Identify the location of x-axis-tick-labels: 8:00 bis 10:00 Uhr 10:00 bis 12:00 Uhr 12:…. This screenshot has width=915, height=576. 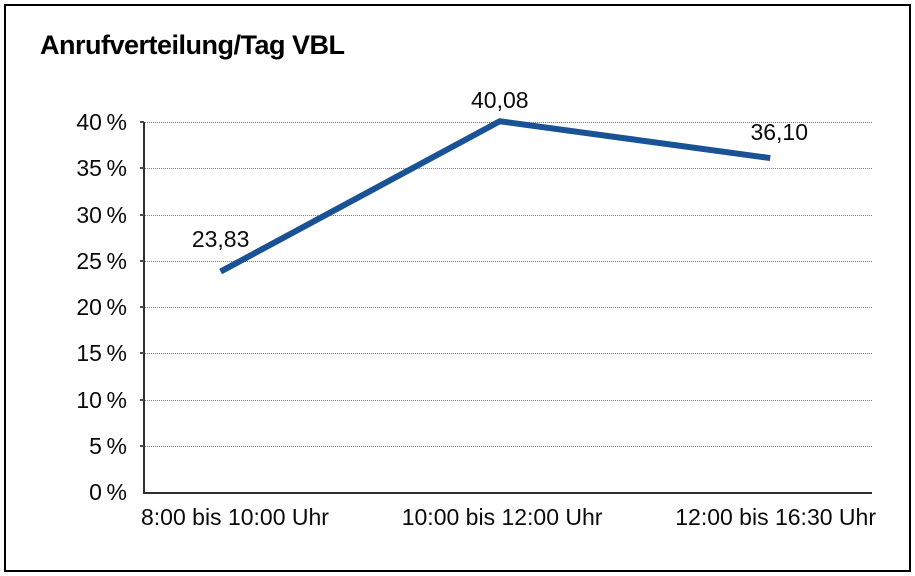
(508, 517).